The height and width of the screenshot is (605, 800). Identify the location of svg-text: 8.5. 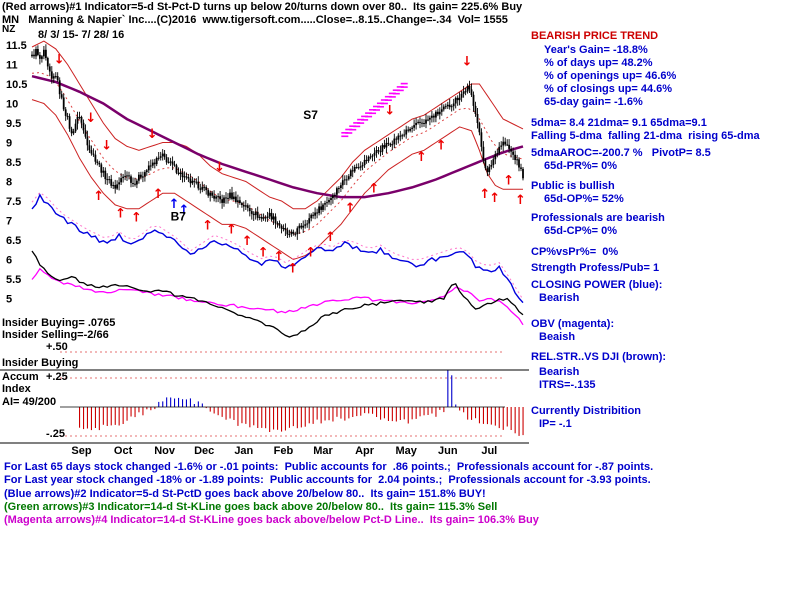
(13, 163).